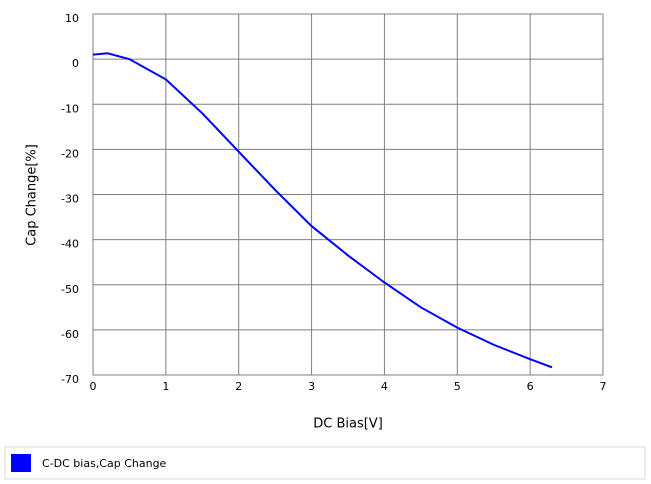  What do you see at coordinates (384, 386) in the screenshot?
I see `x-tick-label: 4` at bounding box center [384, 386].